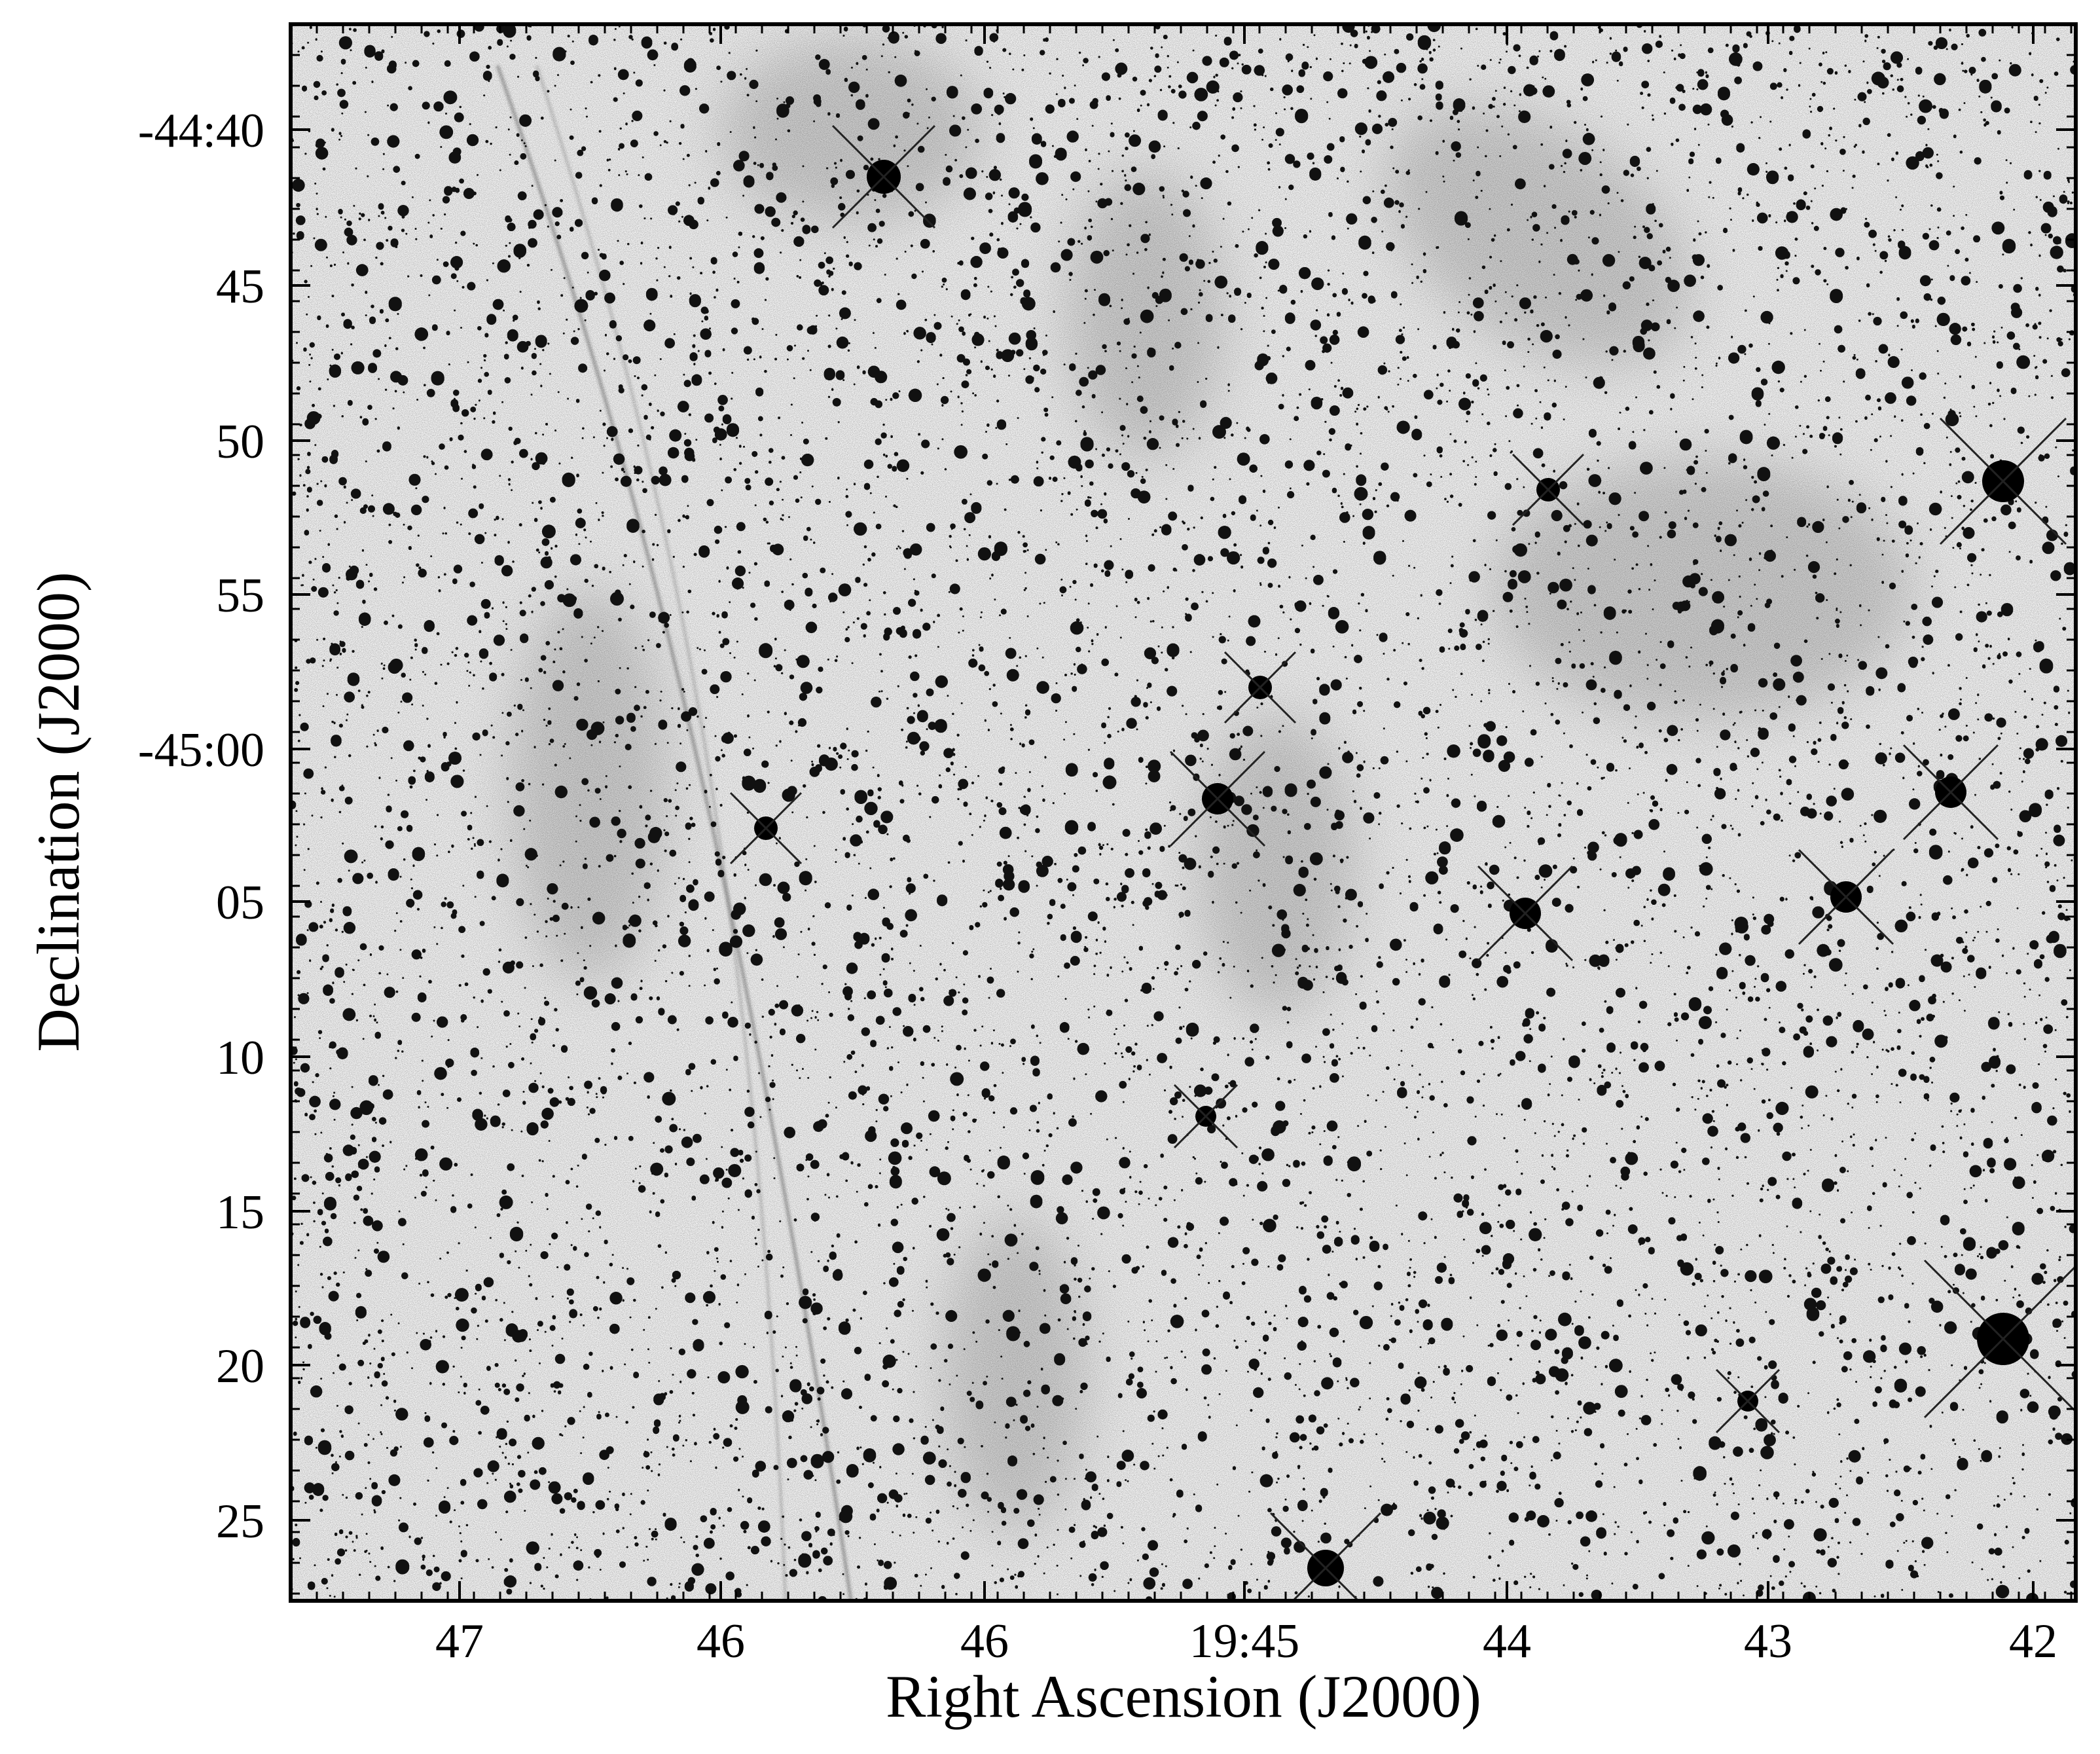  I want to click on x-tick-label: 42, so click(2033, 1641).